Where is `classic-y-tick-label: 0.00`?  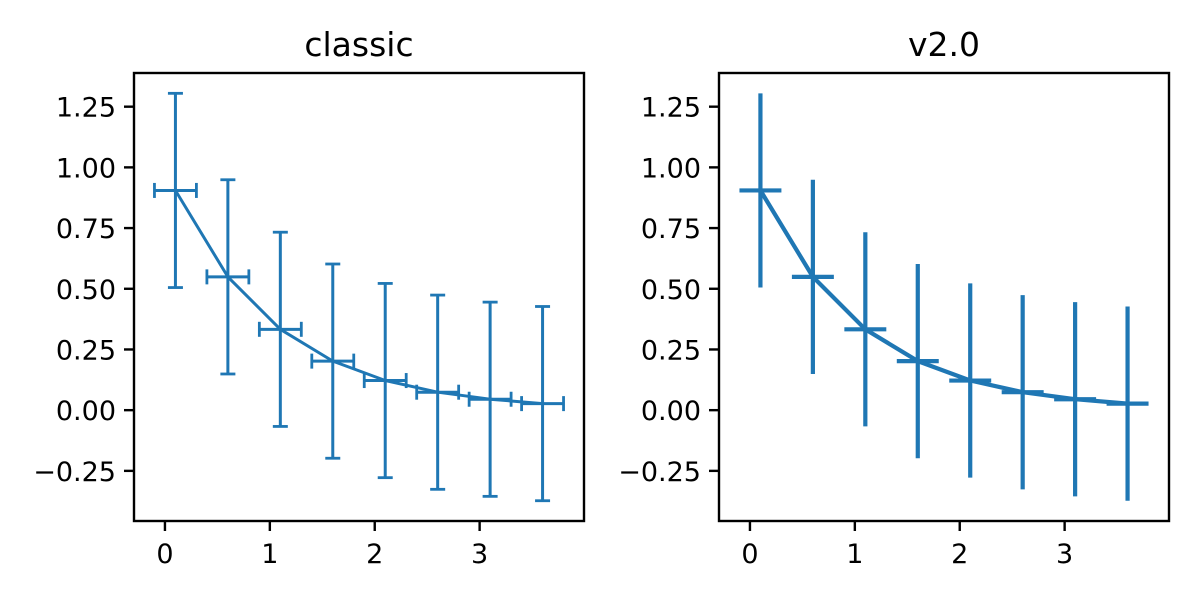 classic-y-tick-label: 0.00 is located at coordinates (86, 411).